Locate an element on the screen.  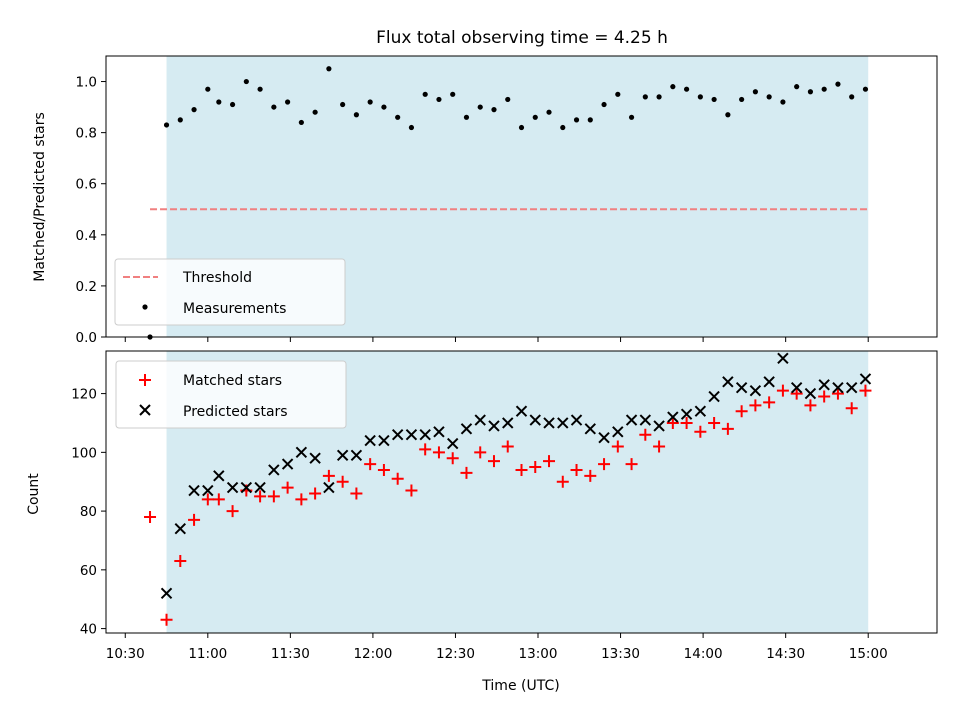
ratio-legend-box is located at coordinates (230, 292).